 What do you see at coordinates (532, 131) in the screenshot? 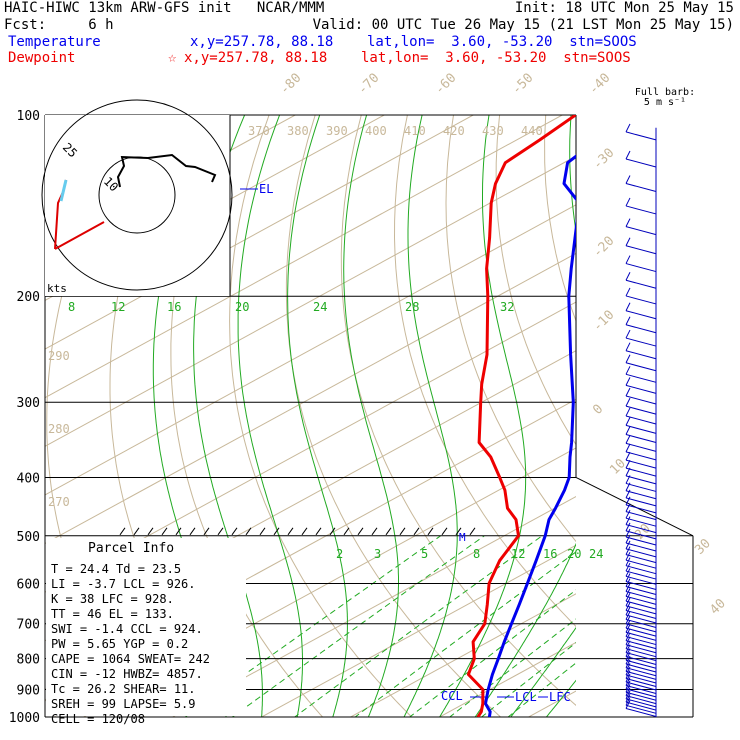
I see `dry-adiabat-label: 440` at bounding box center [532, 131].